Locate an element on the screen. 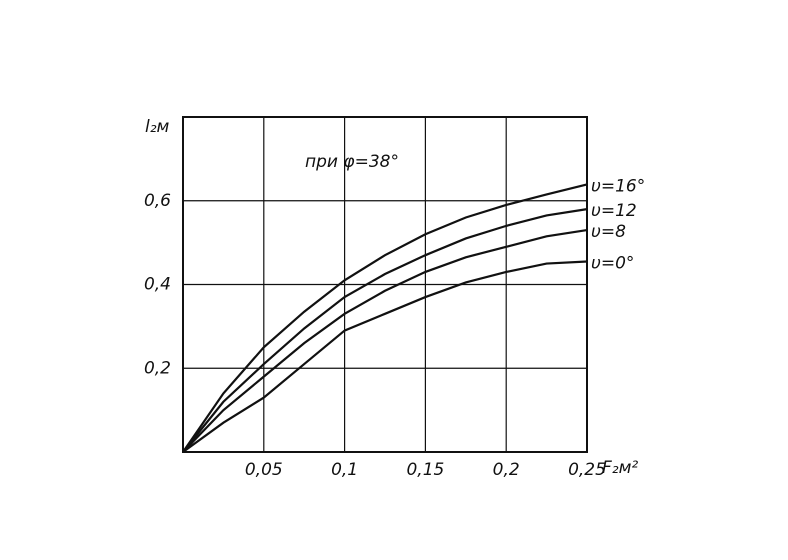  legend-label: υ=16° is located at coordinates (618, 186).